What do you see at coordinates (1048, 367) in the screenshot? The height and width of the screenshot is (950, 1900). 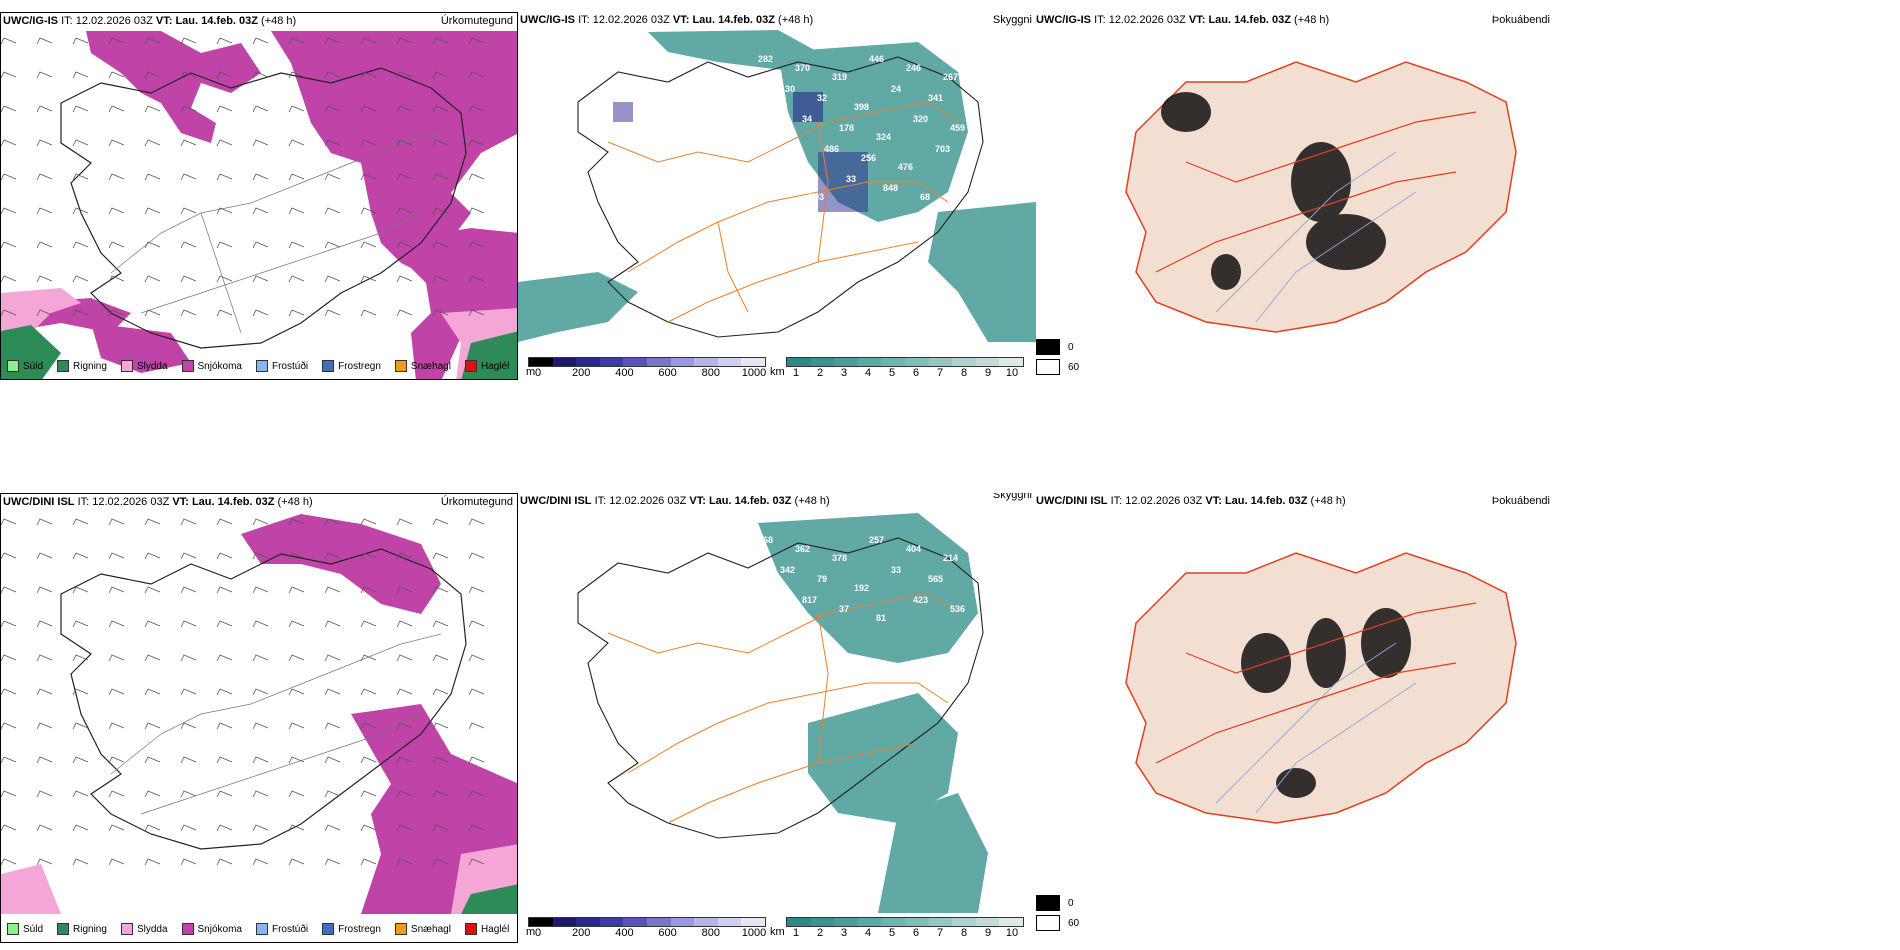 I see `legend-swatch-white` at bounding box center [1048, 367].